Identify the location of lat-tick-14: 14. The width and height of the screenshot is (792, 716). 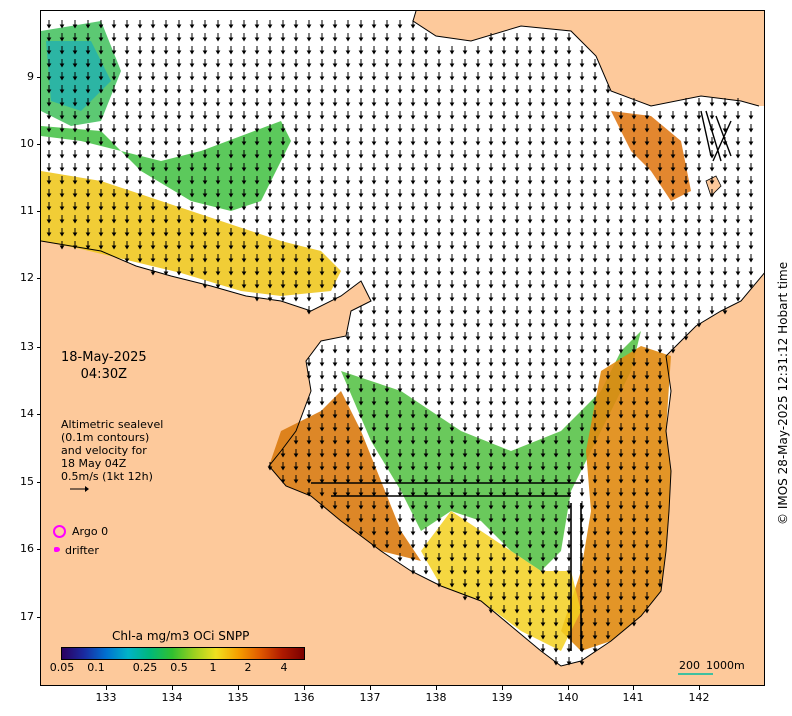
(27, 413).